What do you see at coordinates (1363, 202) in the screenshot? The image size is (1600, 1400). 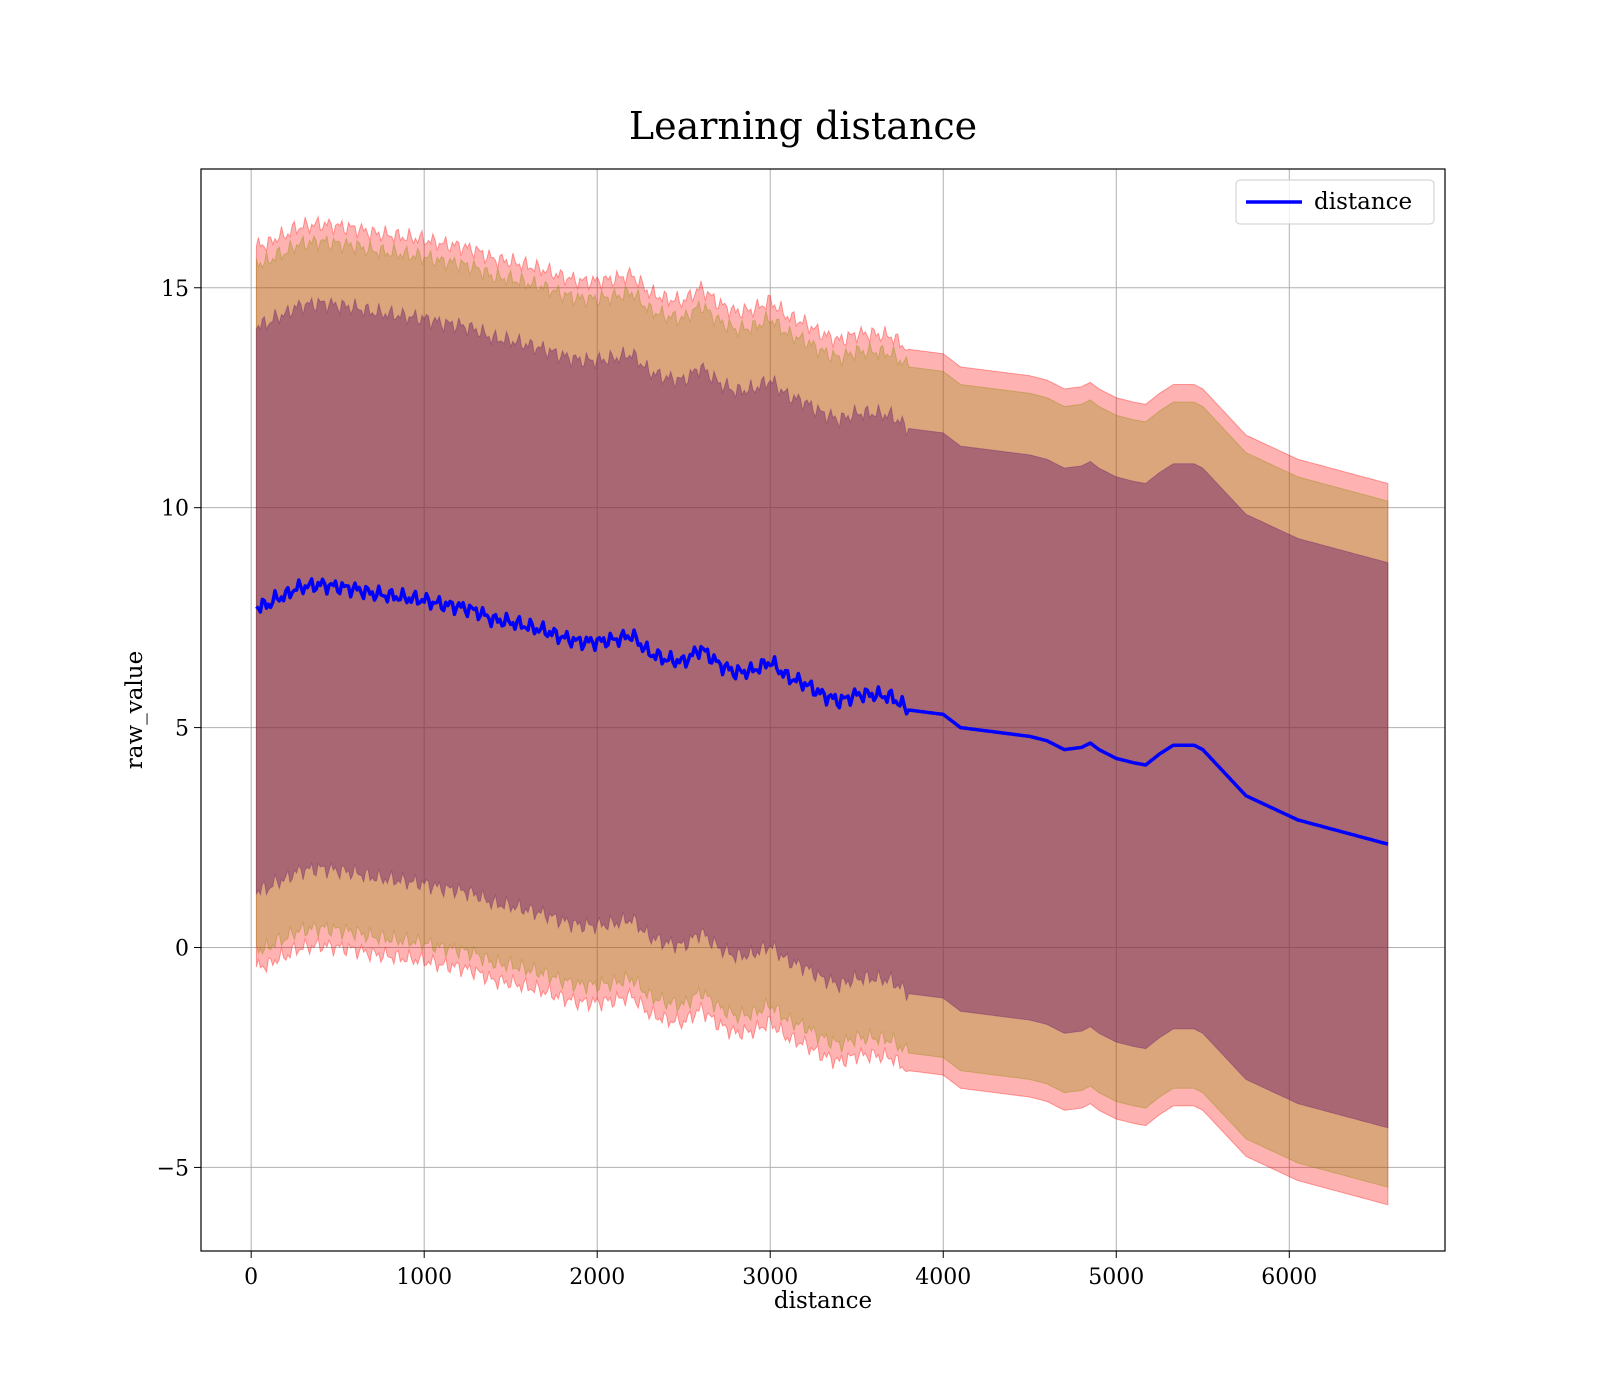 I see `legend-label-distance: distance` at bounding box center [1363, 202].